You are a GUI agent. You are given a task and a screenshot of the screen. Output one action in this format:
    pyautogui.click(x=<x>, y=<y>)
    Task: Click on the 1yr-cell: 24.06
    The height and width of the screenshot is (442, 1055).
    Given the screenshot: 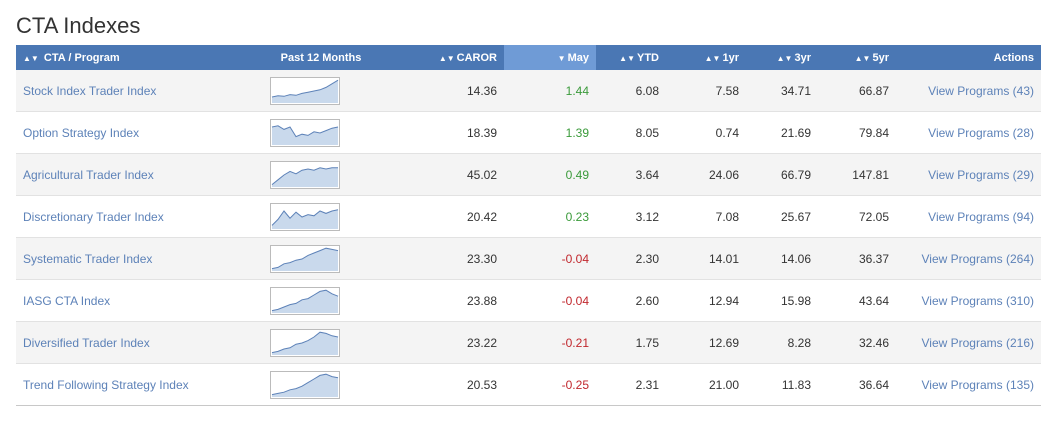 What is the action you would take?
    pyautogui.click(x=706, y=174)
    